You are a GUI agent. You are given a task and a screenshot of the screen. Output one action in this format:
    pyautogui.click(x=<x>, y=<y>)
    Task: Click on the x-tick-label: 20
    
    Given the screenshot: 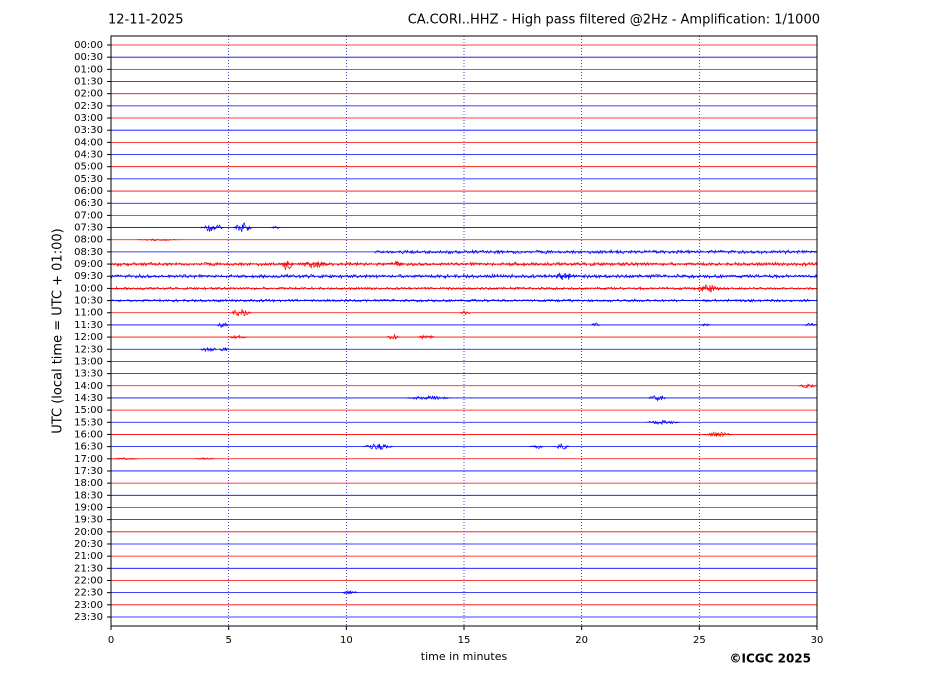 What is the action you would take?
    pyautogui.click(x=581, y=640)
    